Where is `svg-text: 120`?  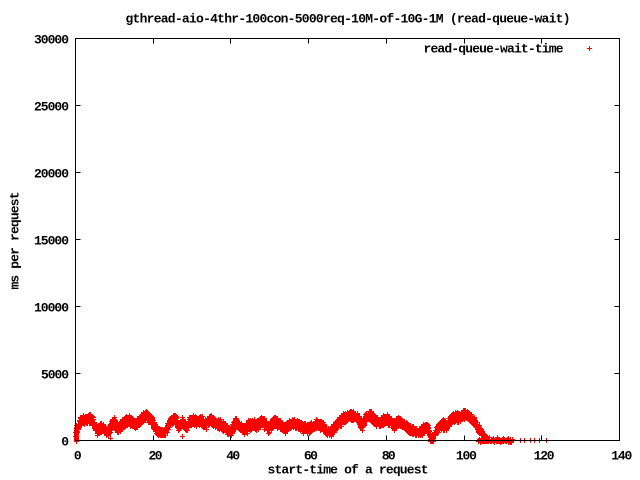
svg-text: 120 is located at coordinates (544, 455).